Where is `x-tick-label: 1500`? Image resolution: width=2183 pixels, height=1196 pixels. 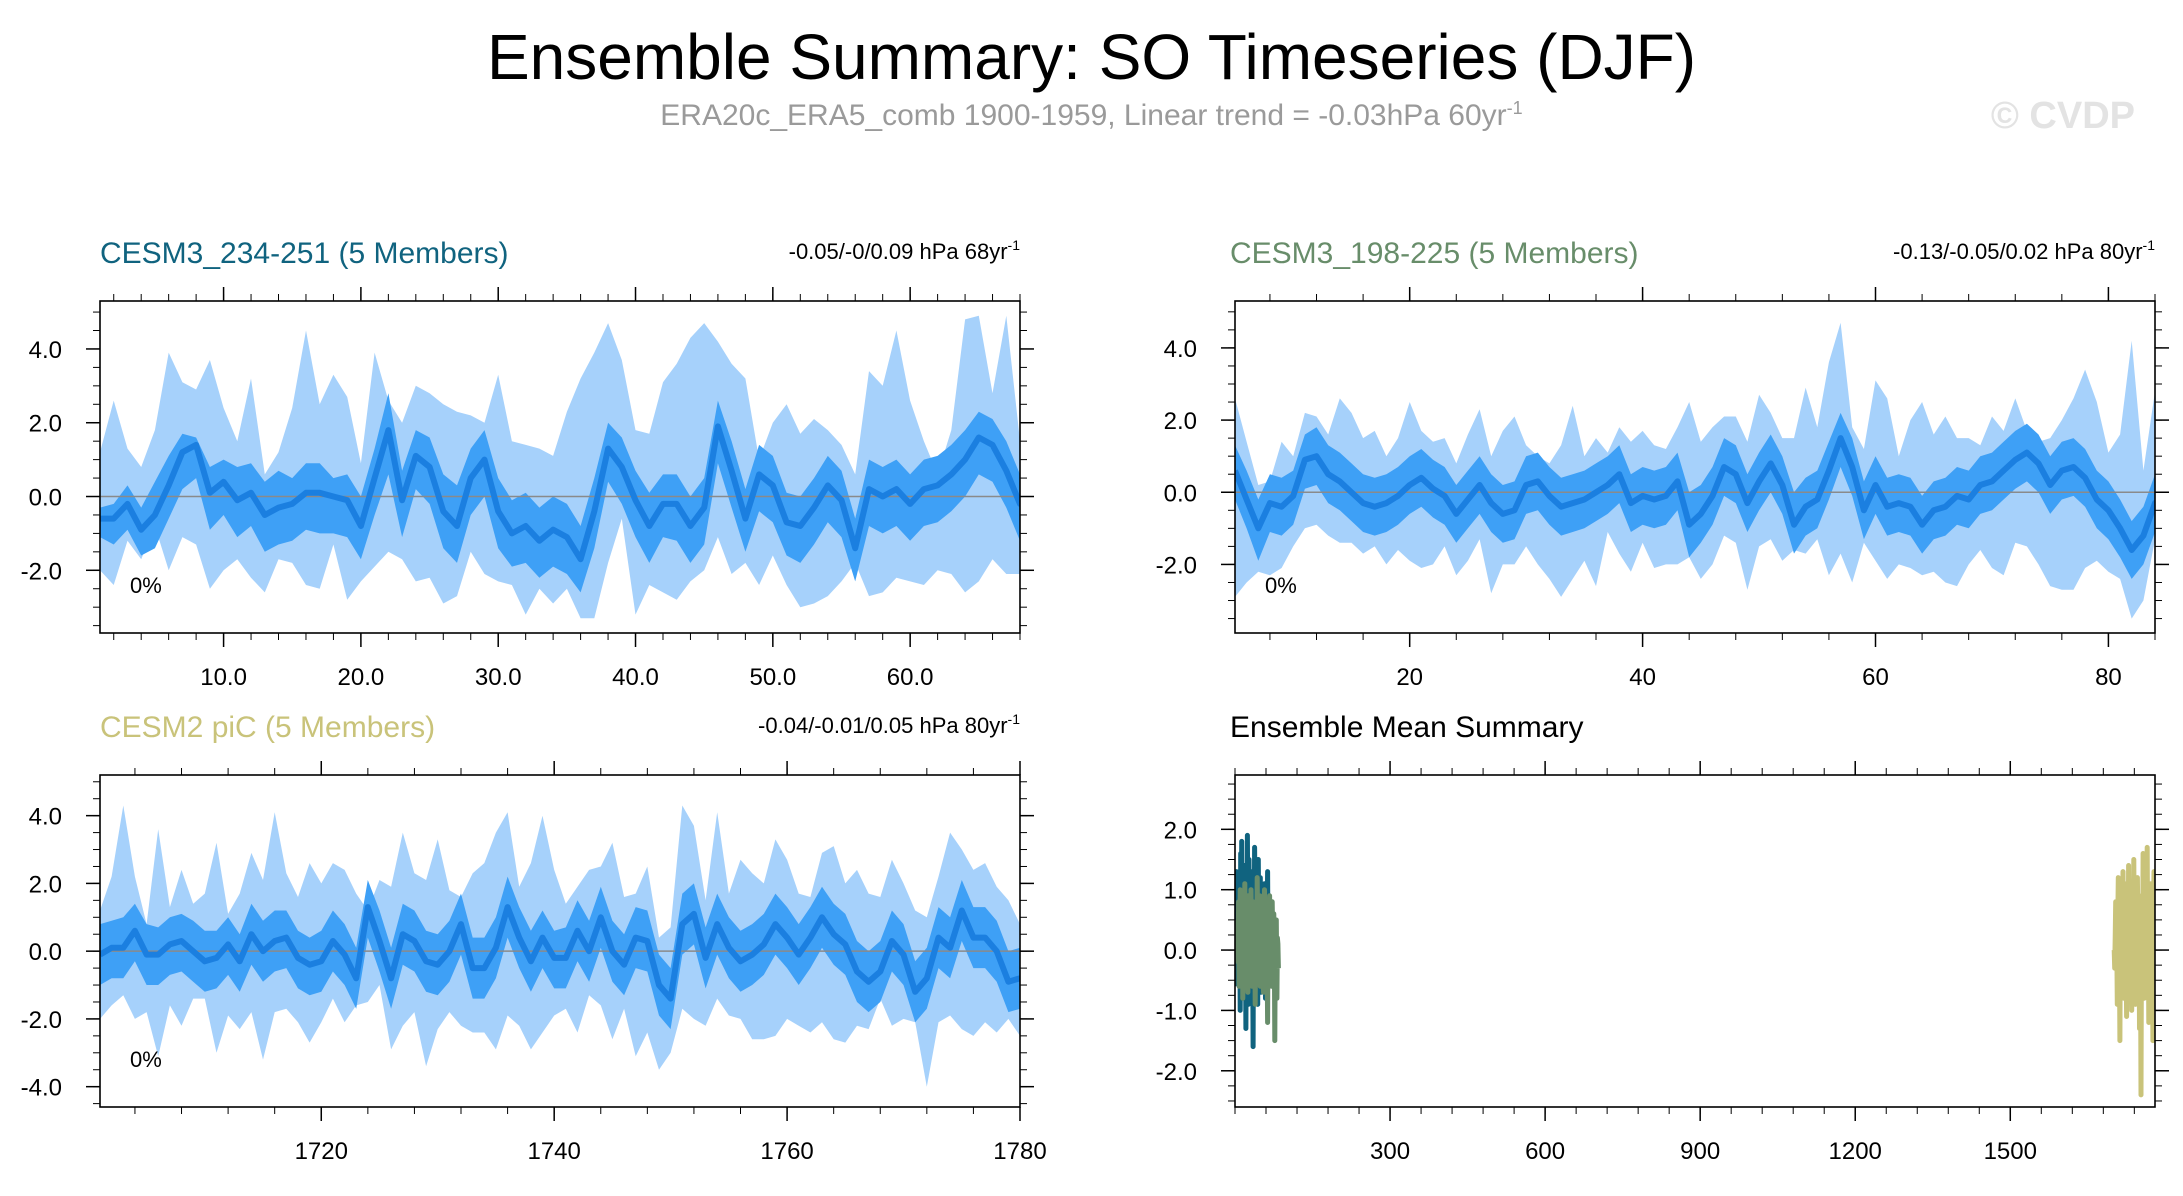
x-tick-label: 1500 is located at coordinates (2010, 1151).